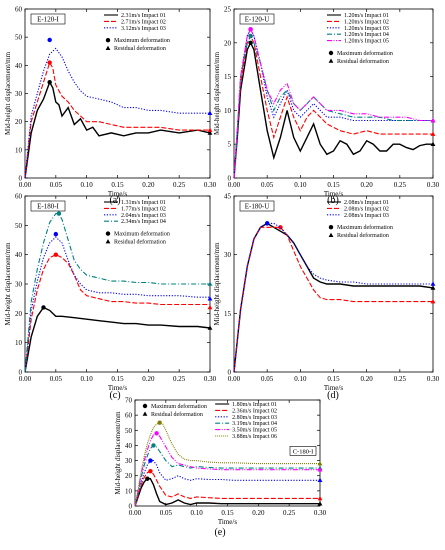 This screenshot has width=445, height=550. What do you see at coordinates (227, 522) in the screenshot?
I see `x-axis-label: Time/s` at bounding box center [227, 522].